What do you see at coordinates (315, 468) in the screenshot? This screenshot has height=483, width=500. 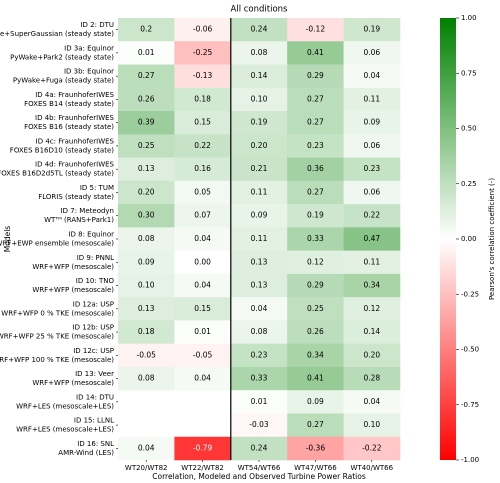 I see `x-tick-label: WT47/WT66` at bounding box center [315, 468].